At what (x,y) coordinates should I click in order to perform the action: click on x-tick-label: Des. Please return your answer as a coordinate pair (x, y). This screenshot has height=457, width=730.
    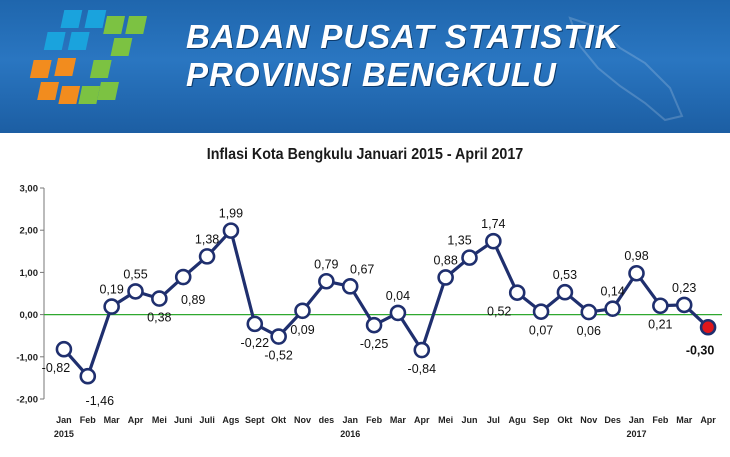
    Looking at the image, I should click on (612, 420).